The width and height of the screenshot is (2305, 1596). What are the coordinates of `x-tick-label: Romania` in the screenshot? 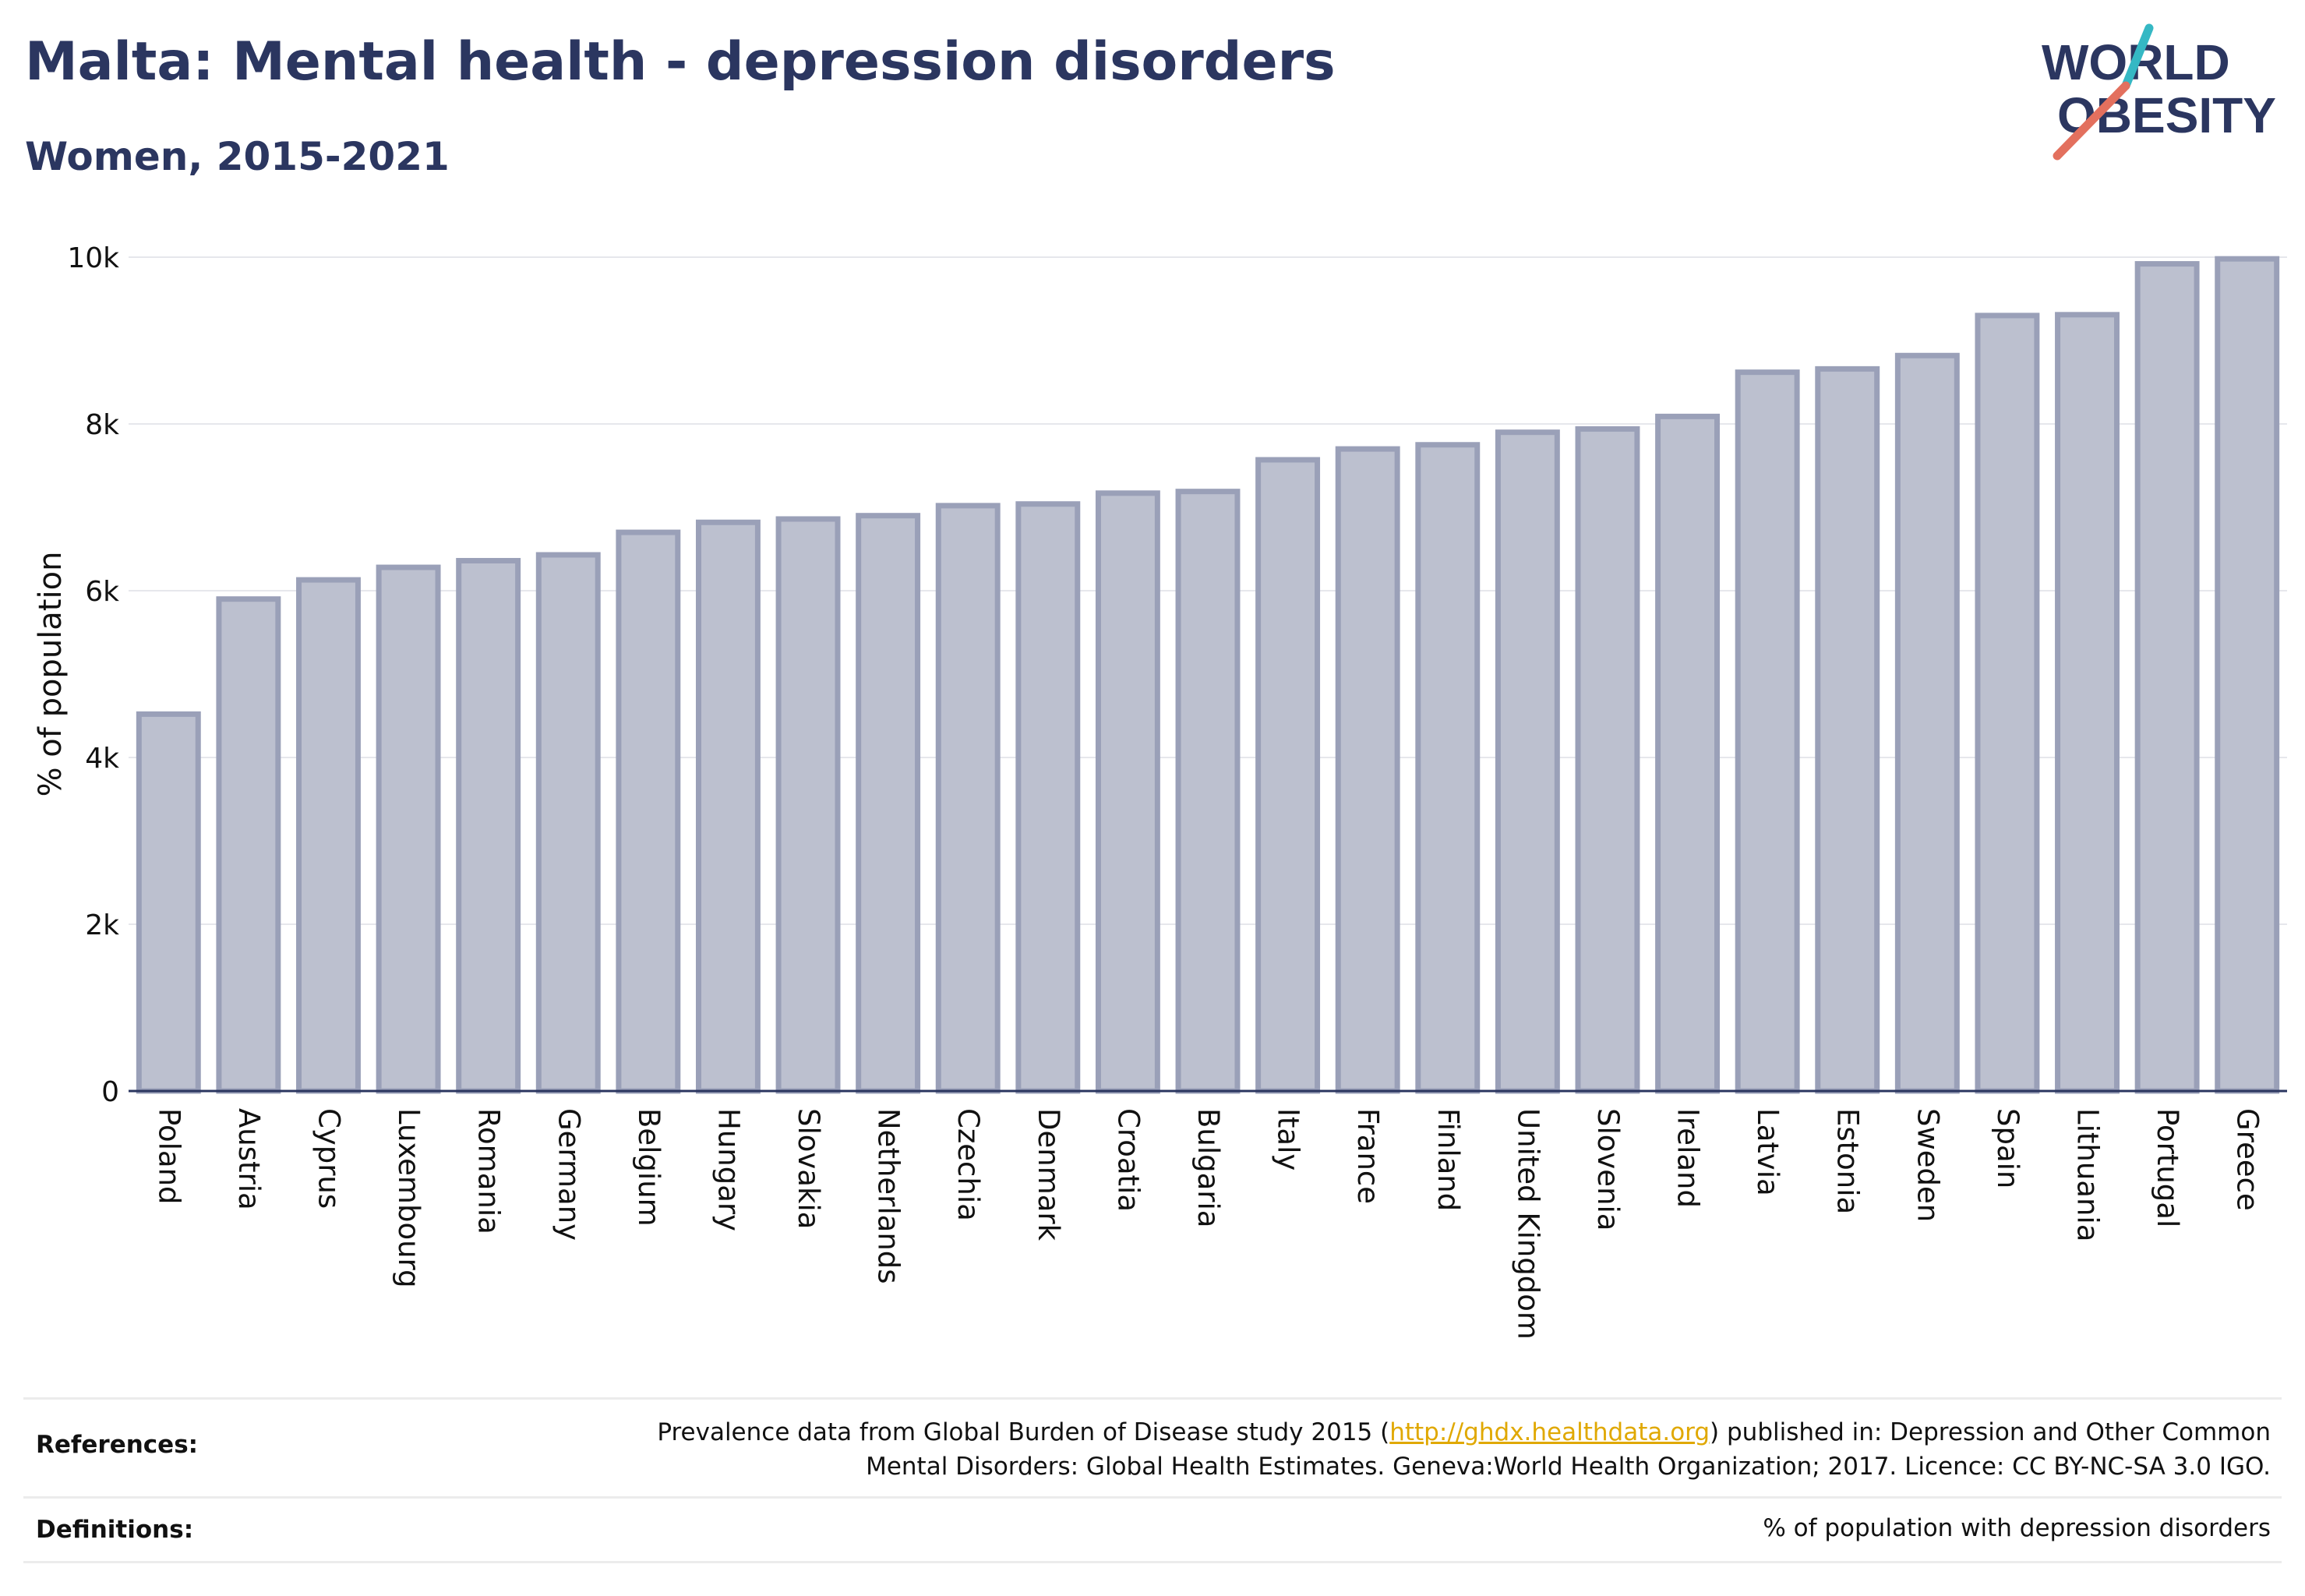 It's located at (489, 1171).